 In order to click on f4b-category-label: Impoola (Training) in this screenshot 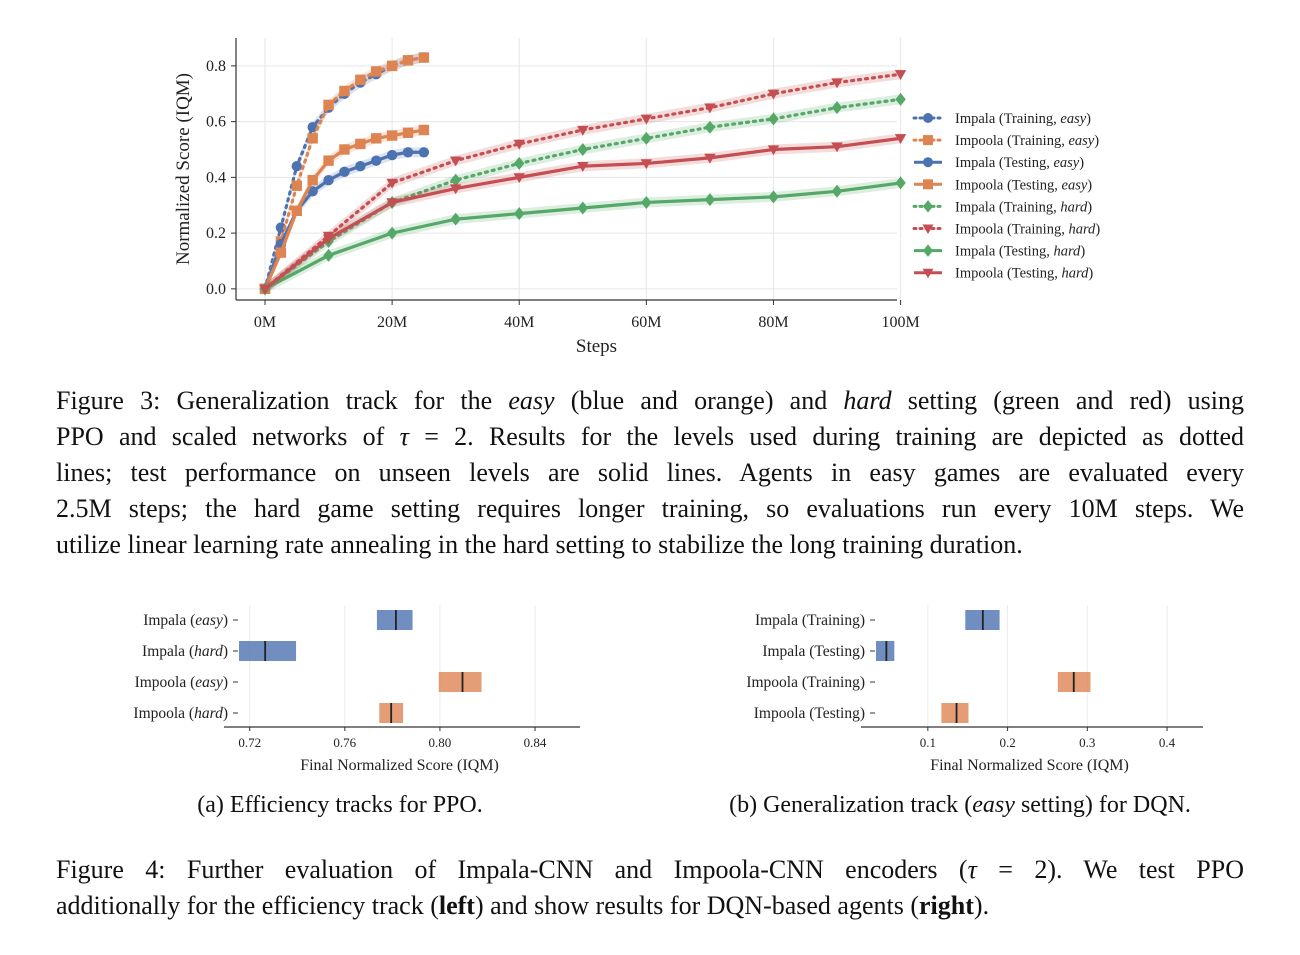, I will do `click(805, 682)`.